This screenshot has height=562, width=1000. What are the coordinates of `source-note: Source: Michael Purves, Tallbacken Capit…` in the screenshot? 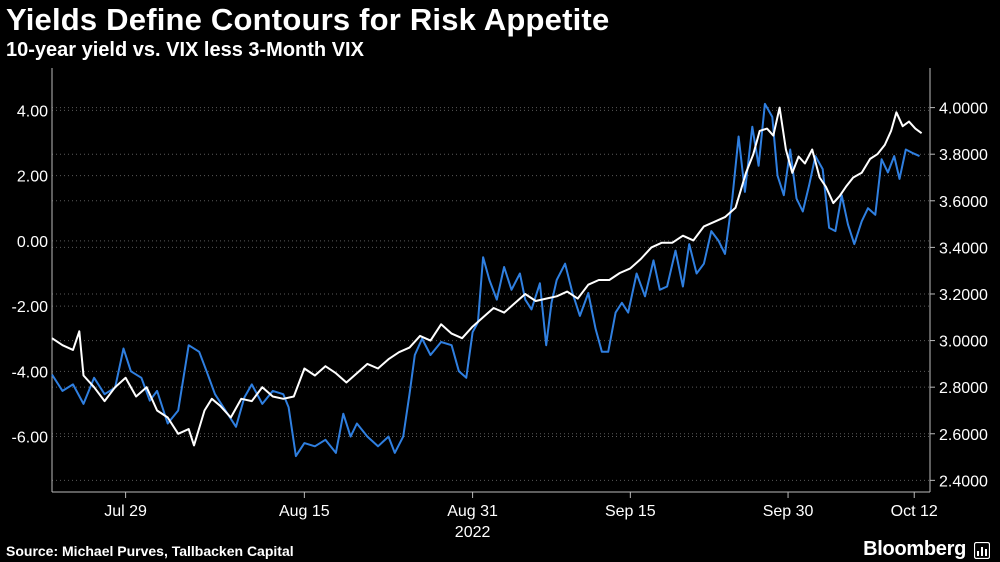 It's located at (150, 551).